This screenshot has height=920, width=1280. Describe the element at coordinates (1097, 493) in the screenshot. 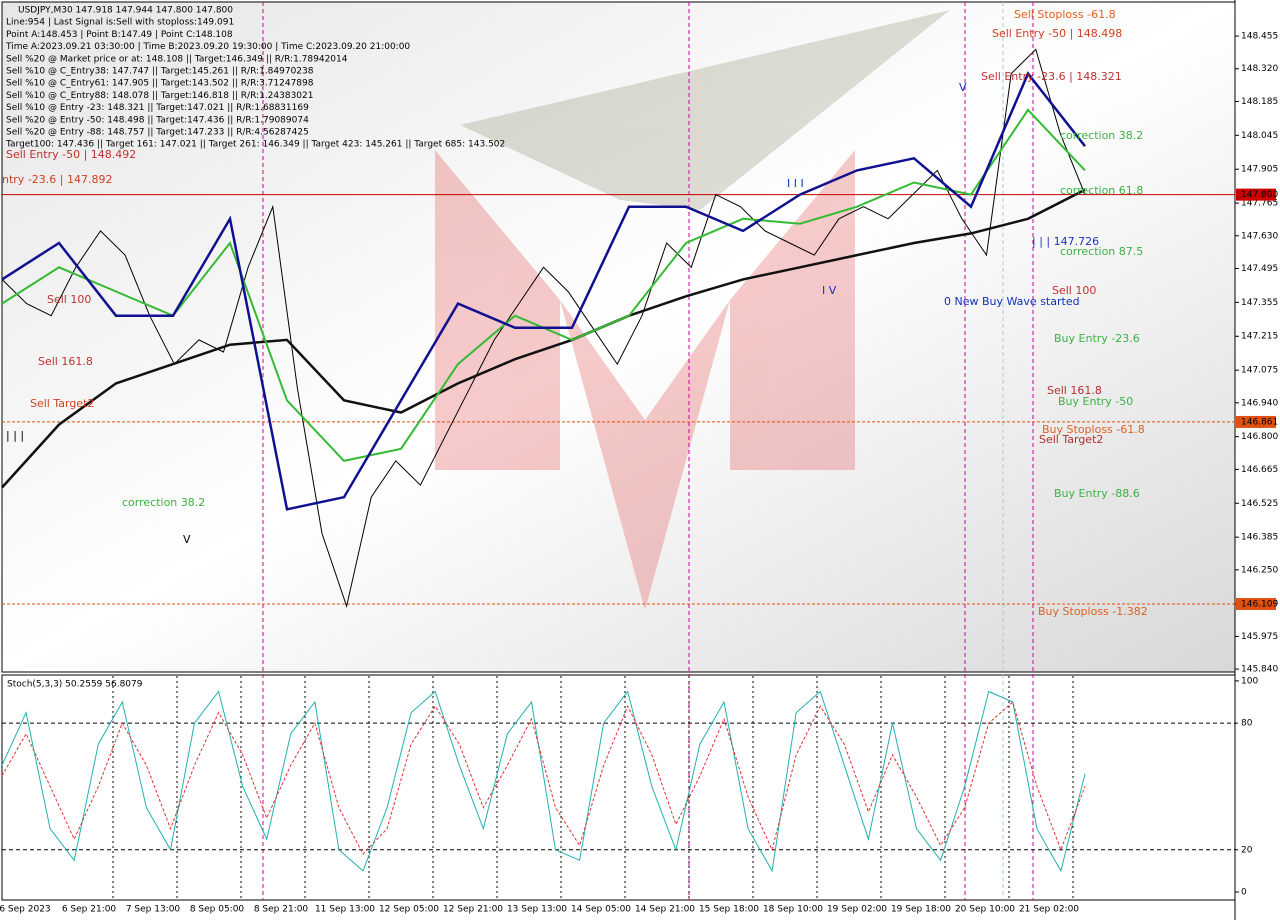

I see `annotation: Buy Entry -88.6` at that location.